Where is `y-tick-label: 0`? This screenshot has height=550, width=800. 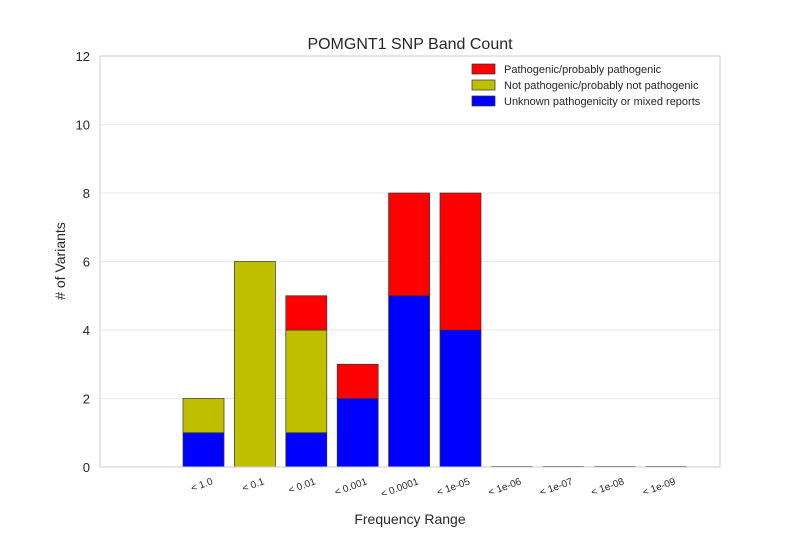 y-tick-label: 0 is located at coordinates (86, 467).